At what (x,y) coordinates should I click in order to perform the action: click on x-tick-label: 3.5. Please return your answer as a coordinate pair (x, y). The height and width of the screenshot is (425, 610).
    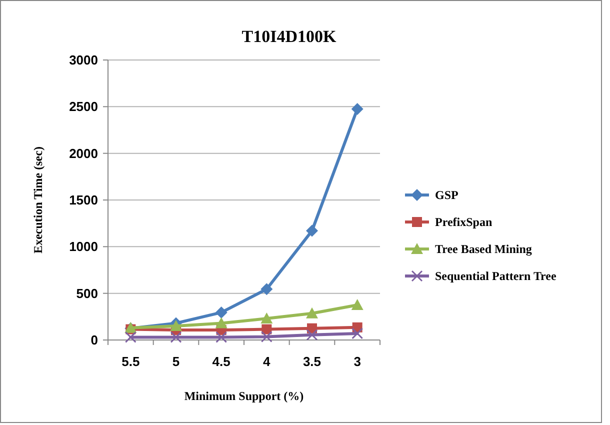
    Looking at the image, I should click on (312, 361).